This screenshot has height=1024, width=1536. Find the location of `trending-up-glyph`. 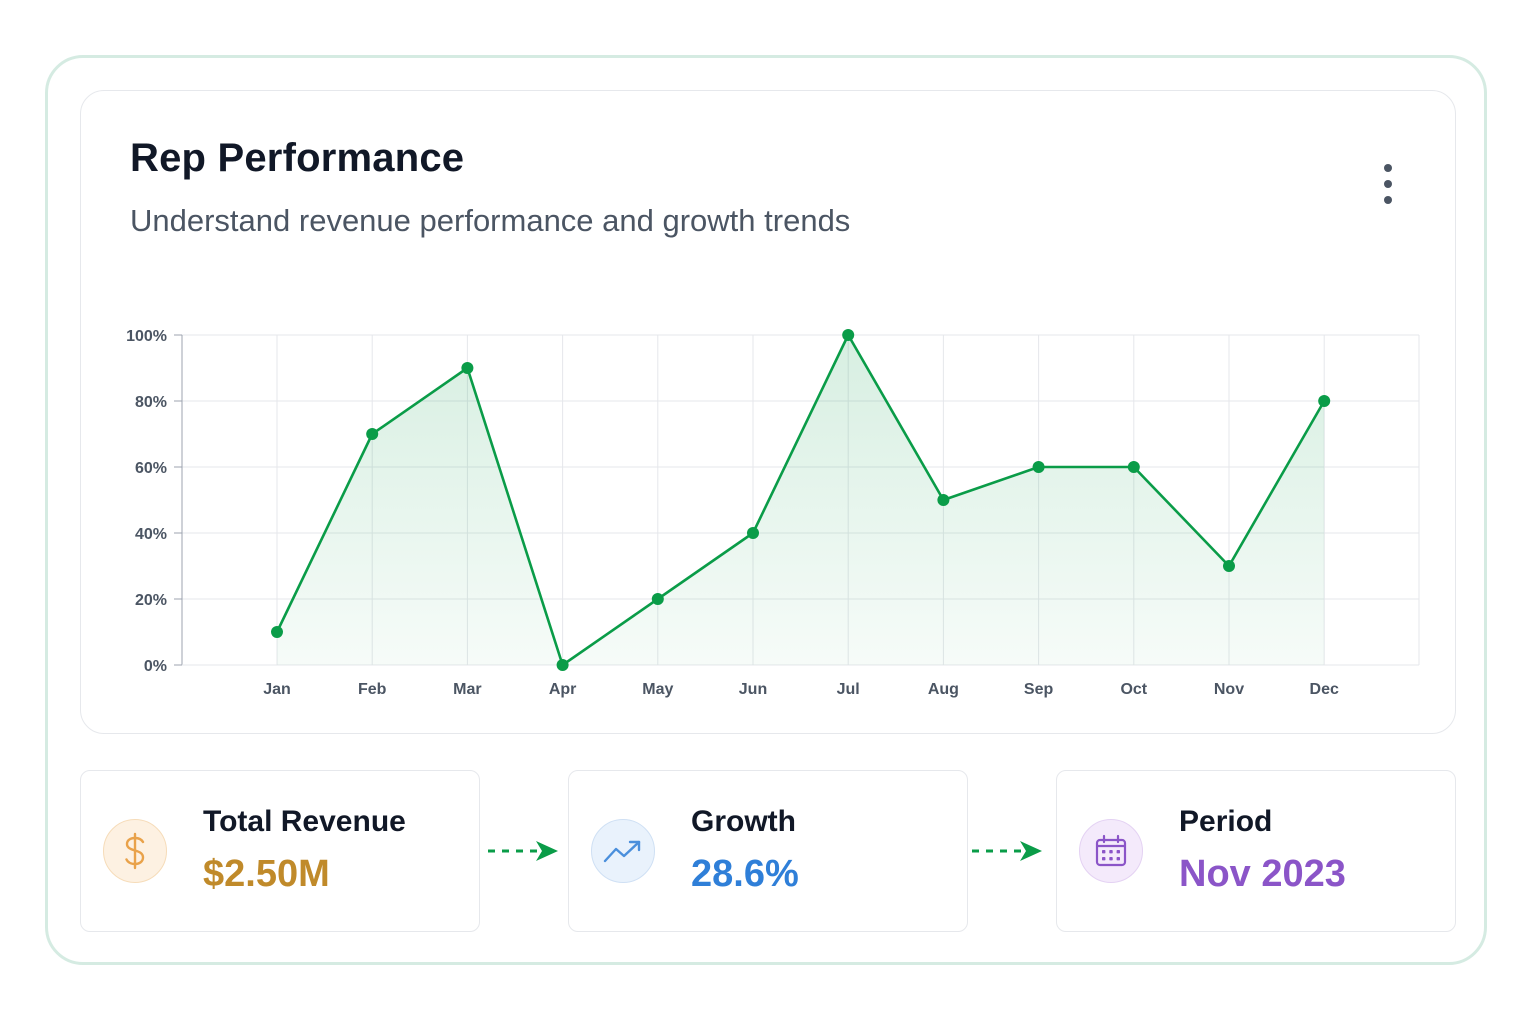

trending-up-glyph is located at coordinates (622, 851).